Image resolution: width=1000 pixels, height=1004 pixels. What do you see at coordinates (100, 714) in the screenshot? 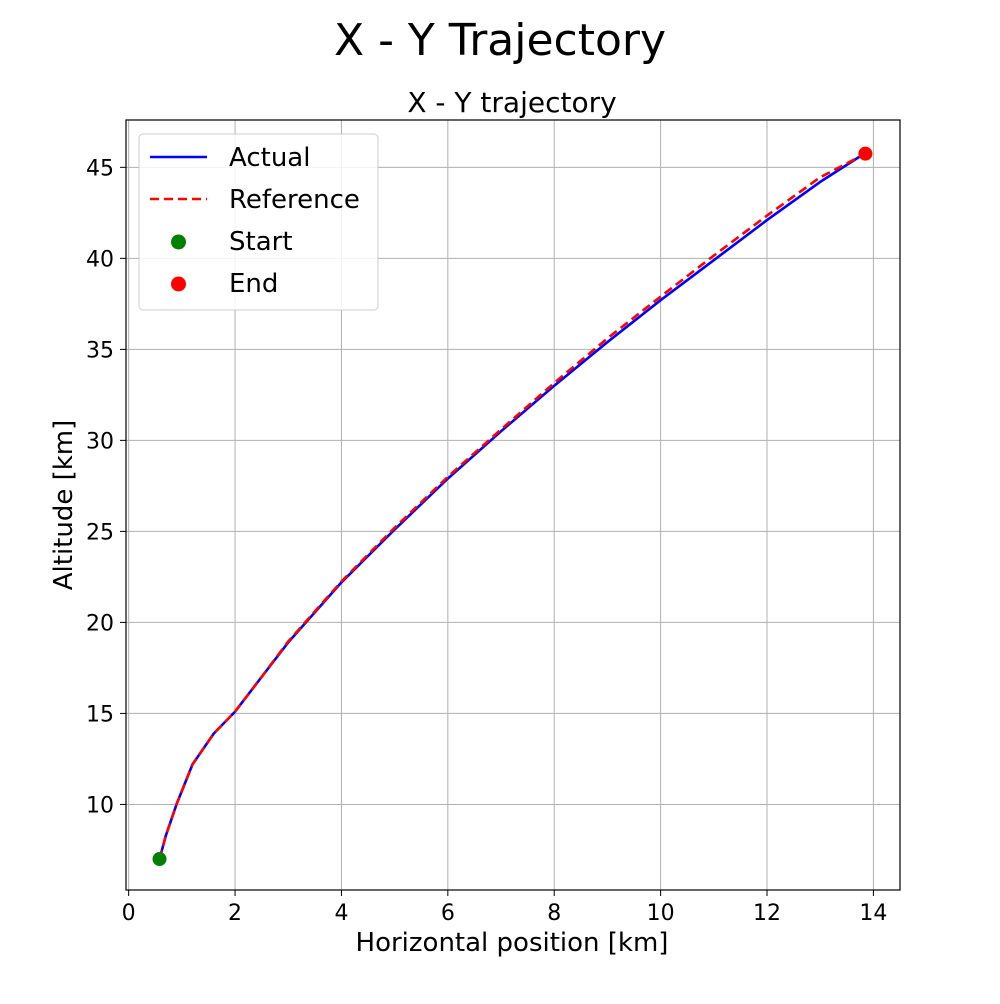
I see `y-tick-label: 15` at bounding box center [100, 714].